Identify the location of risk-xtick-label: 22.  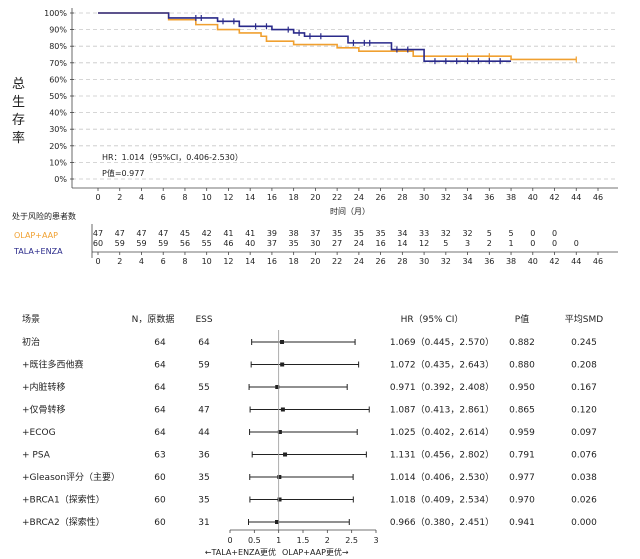
(337, 261).